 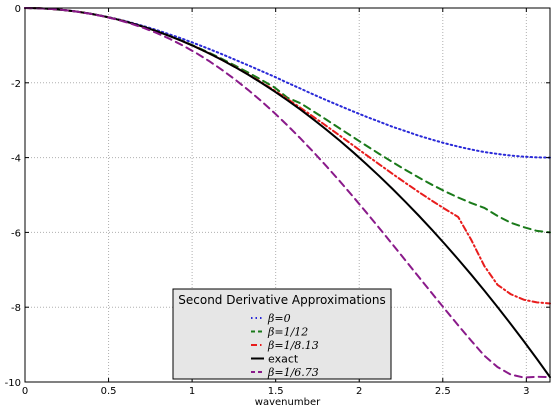 What do you see at coordinates (288, 402) in the screenshot?
I see `x-axis-label: wavenumber` at bounding box center [288, 402].